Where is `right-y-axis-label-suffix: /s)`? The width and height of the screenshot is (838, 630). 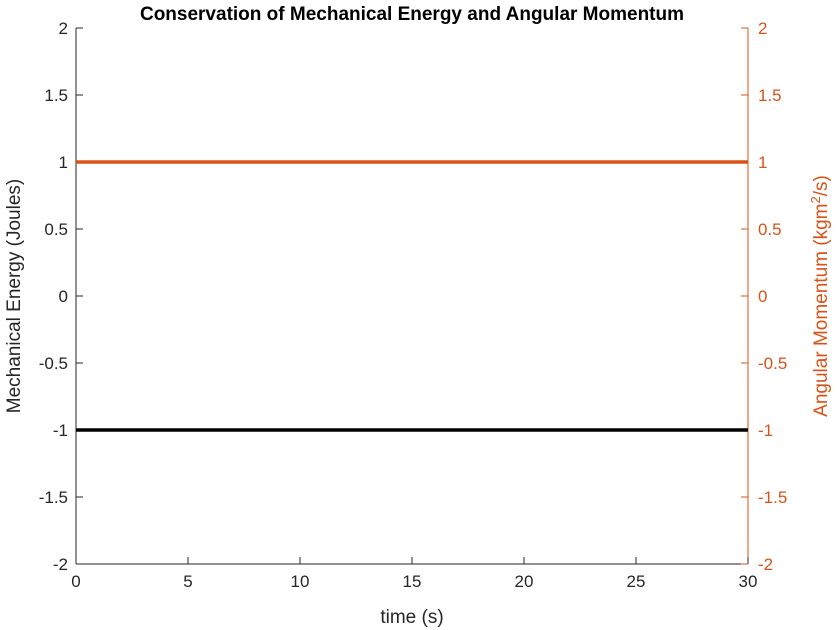 right-y-axis-label-suffix: /s) is located at coordinates (821, 185).